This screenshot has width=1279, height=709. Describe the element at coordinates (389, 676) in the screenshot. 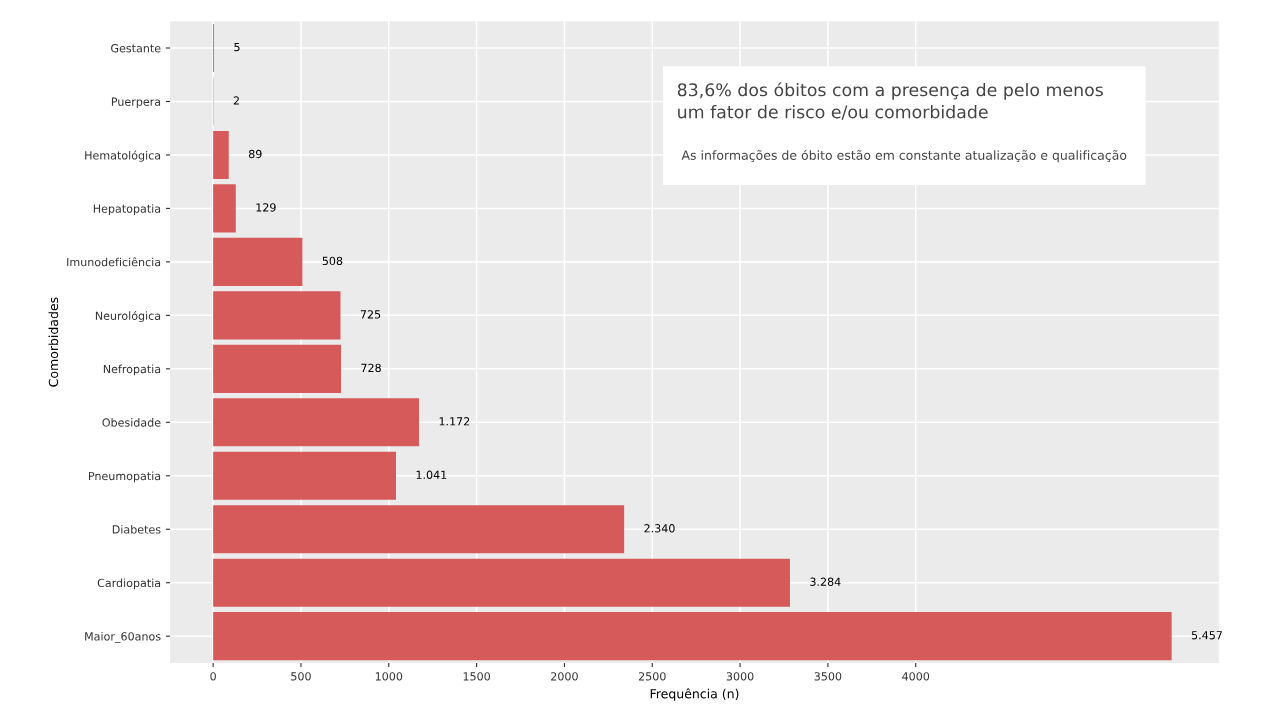

I see `x-tick-label: 1000` at that location.